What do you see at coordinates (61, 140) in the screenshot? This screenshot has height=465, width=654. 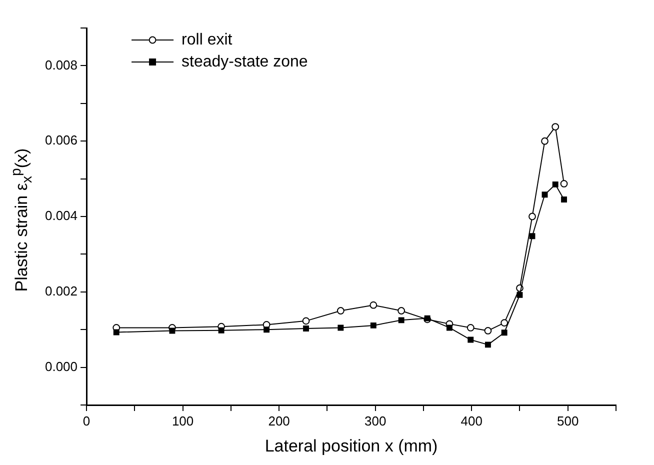 I see `y-tick-label: 0.006` at bounding box center [61, 140].